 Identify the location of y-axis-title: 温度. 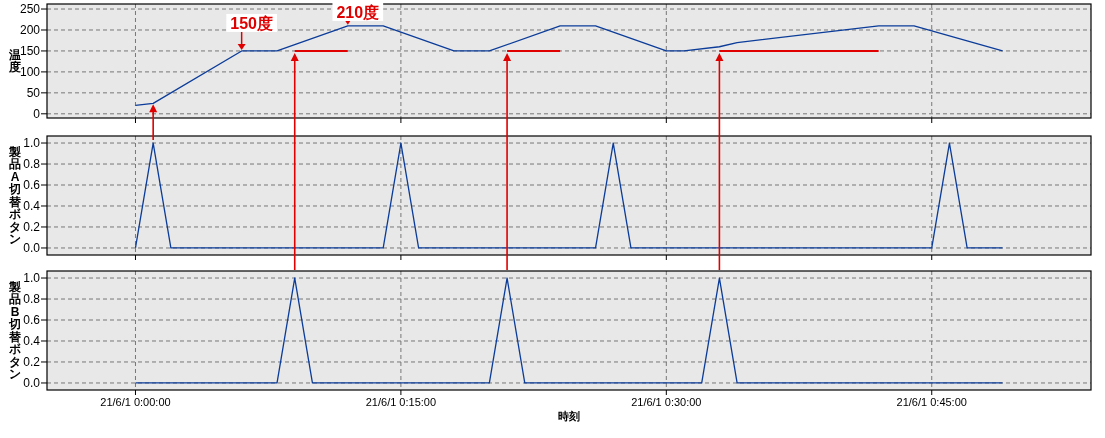
(14, 61).